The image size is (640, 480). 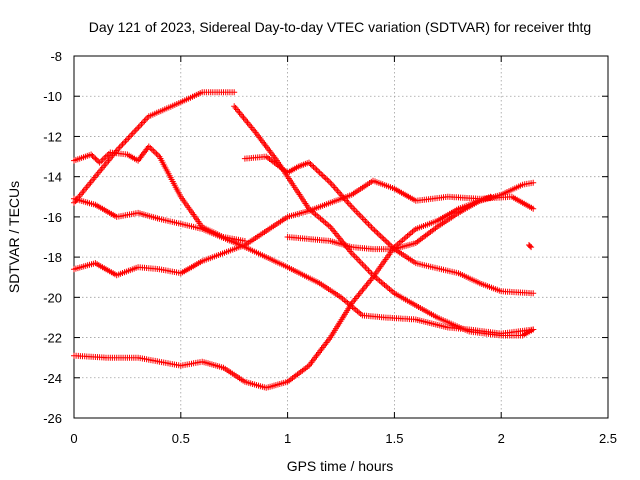 I want to click on series-sat-i, so click(x=530, y=246).